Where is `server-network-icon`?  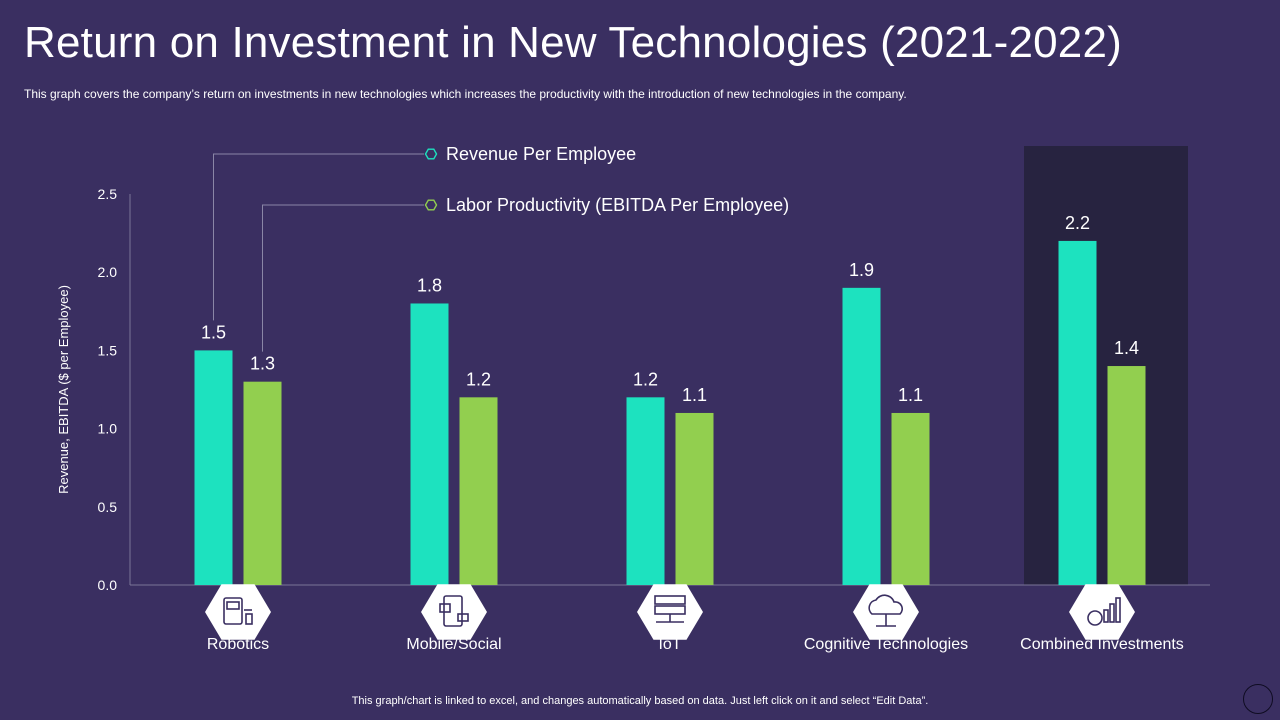
server-network-icon is located at coordinates (670, 612).